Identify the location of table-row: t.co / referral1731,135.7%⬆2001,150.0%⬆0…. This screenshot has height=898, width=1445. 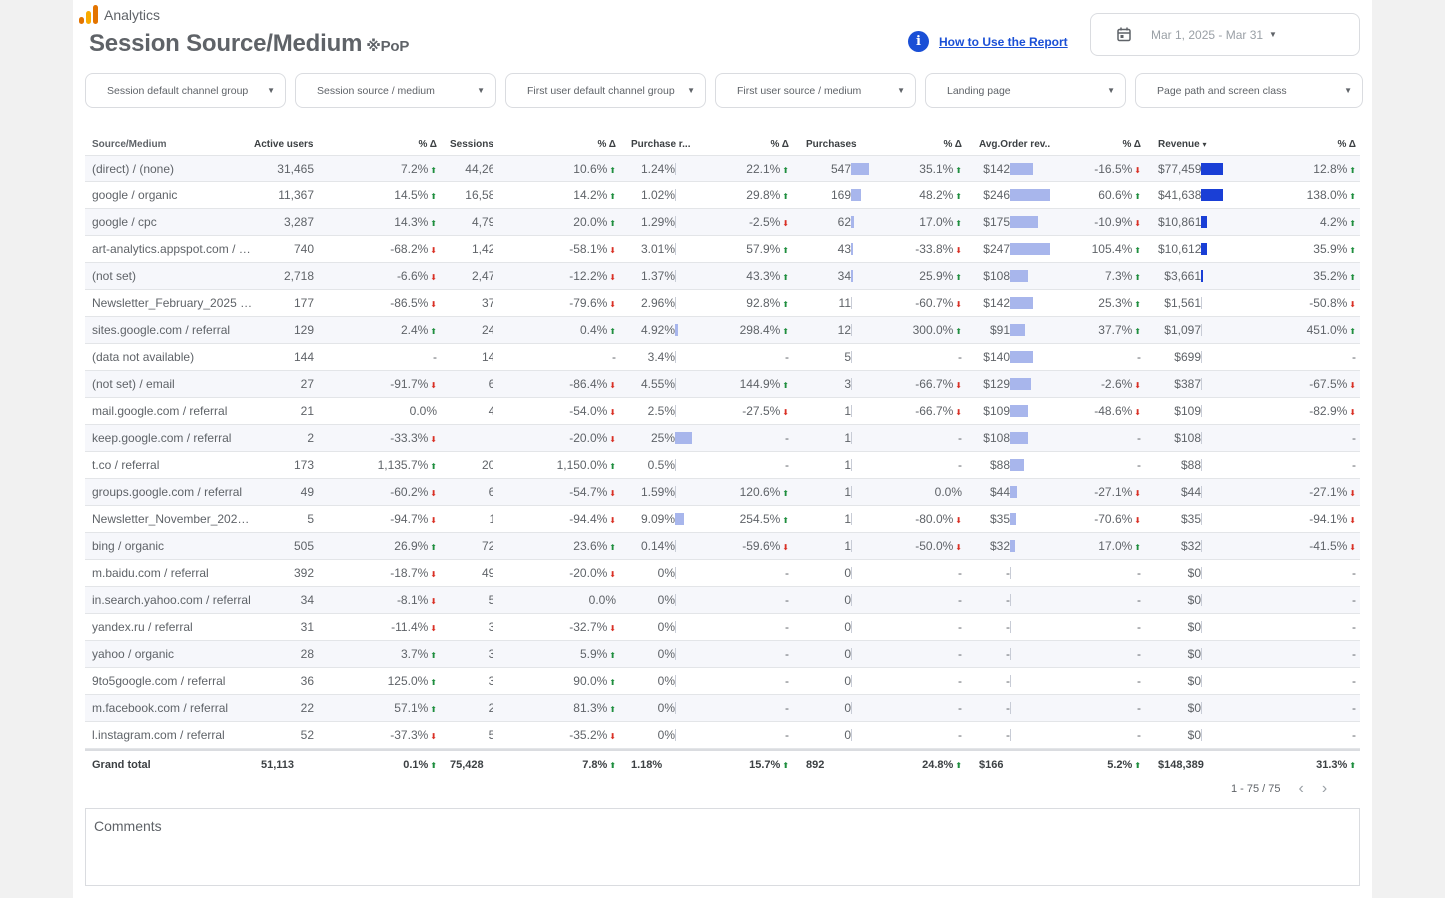
(722, 465).